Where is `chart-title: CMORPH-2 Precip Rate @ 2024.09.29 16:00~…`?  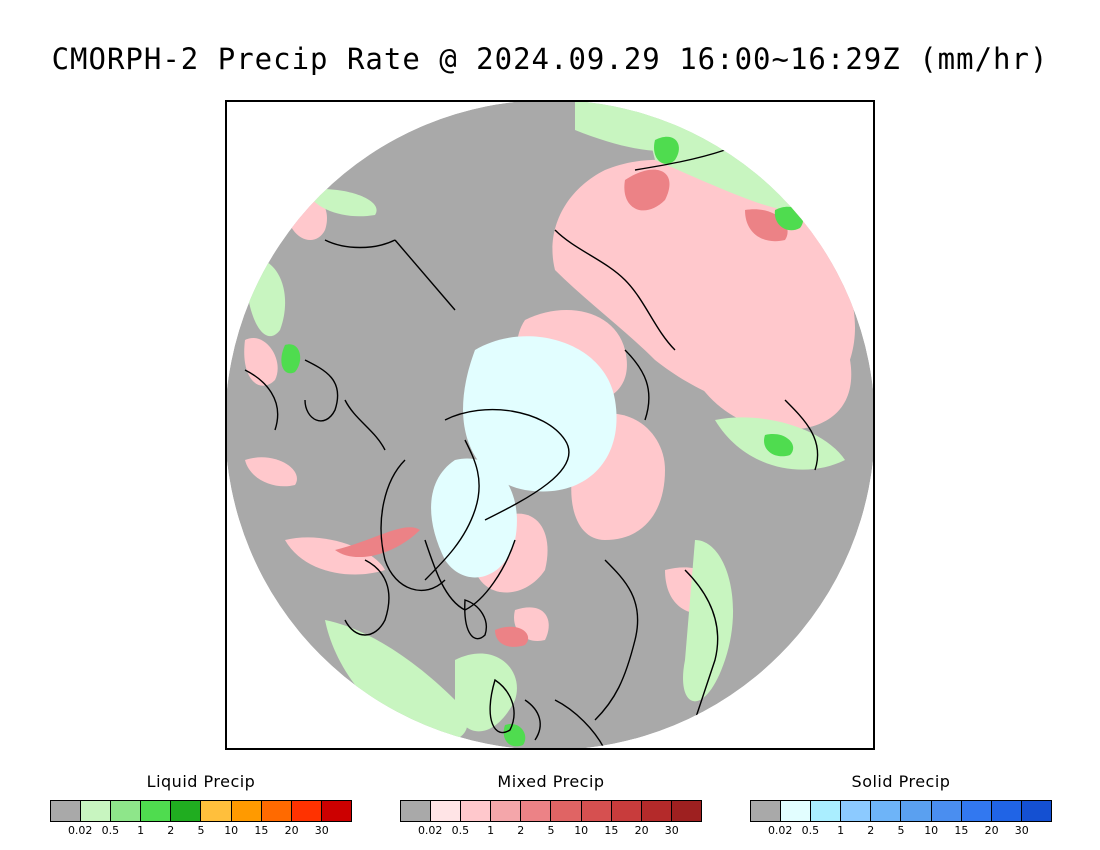
chart-title: CMORPH-2 Precip Rate @ 2024.09.29 16:00~… is located at coordinates (550, 59).